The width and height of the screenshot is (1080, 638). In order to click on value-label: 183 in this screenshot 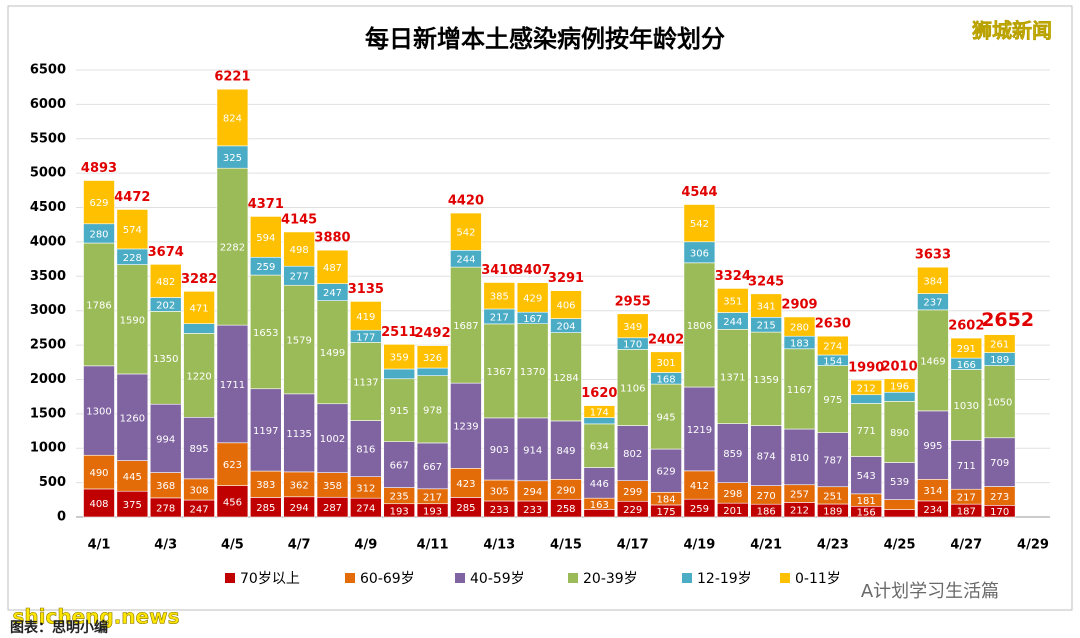, I will do `click(799, 343)`.